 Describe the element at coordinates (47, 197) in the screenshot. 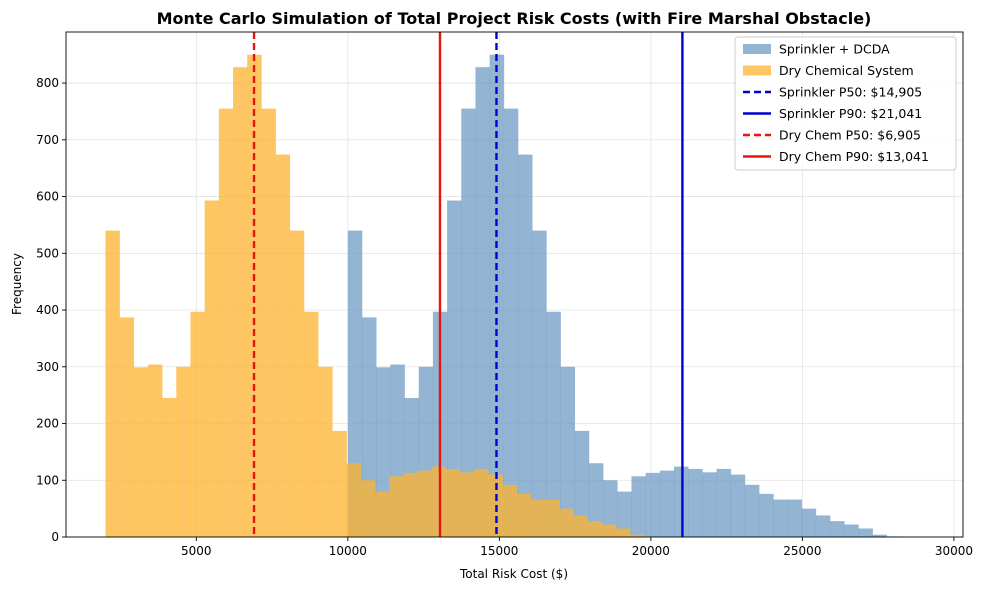

I see `y-tick-label: 600` at that location.